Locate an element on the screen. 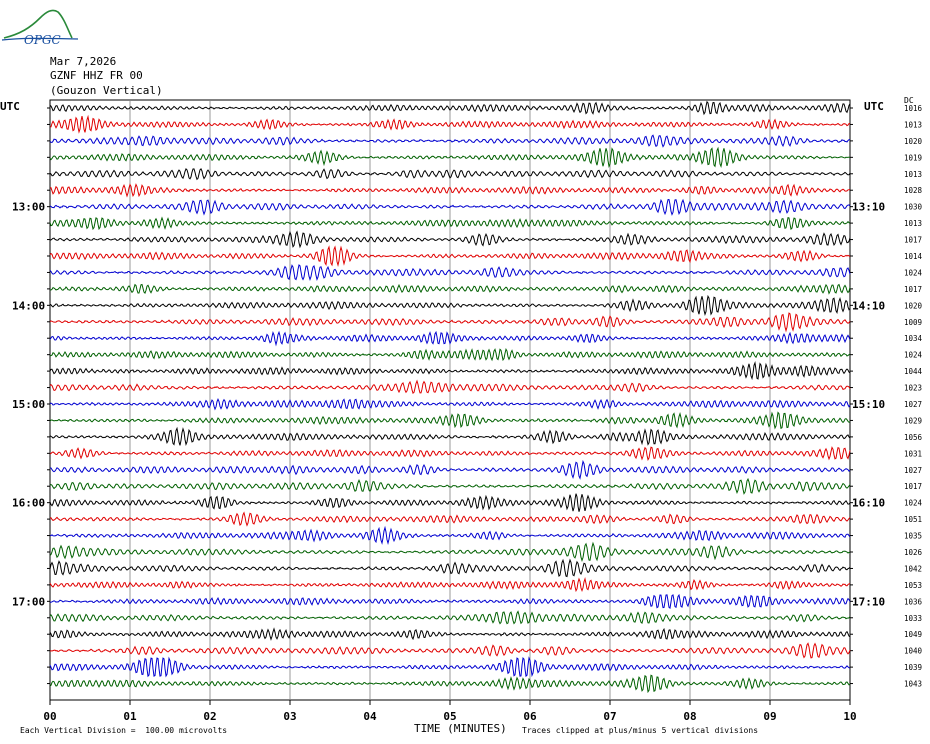 The height and width of the screenshot is (744, 930). right-hour-label: 14:10 is located at coordinates (868, 305).